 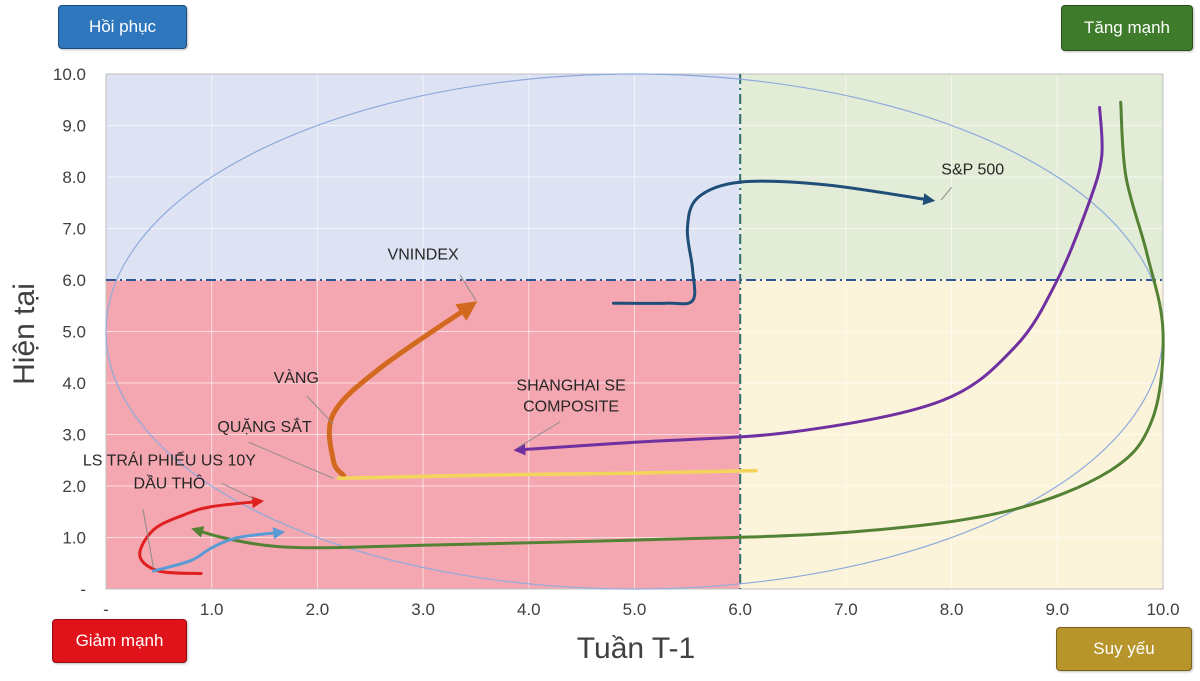 What do you see at coordinates (119, 641) in the screenshot?
I see `quadrant-label-sharp-decline: Giảm mạnh` at bounding box center [119, 641].